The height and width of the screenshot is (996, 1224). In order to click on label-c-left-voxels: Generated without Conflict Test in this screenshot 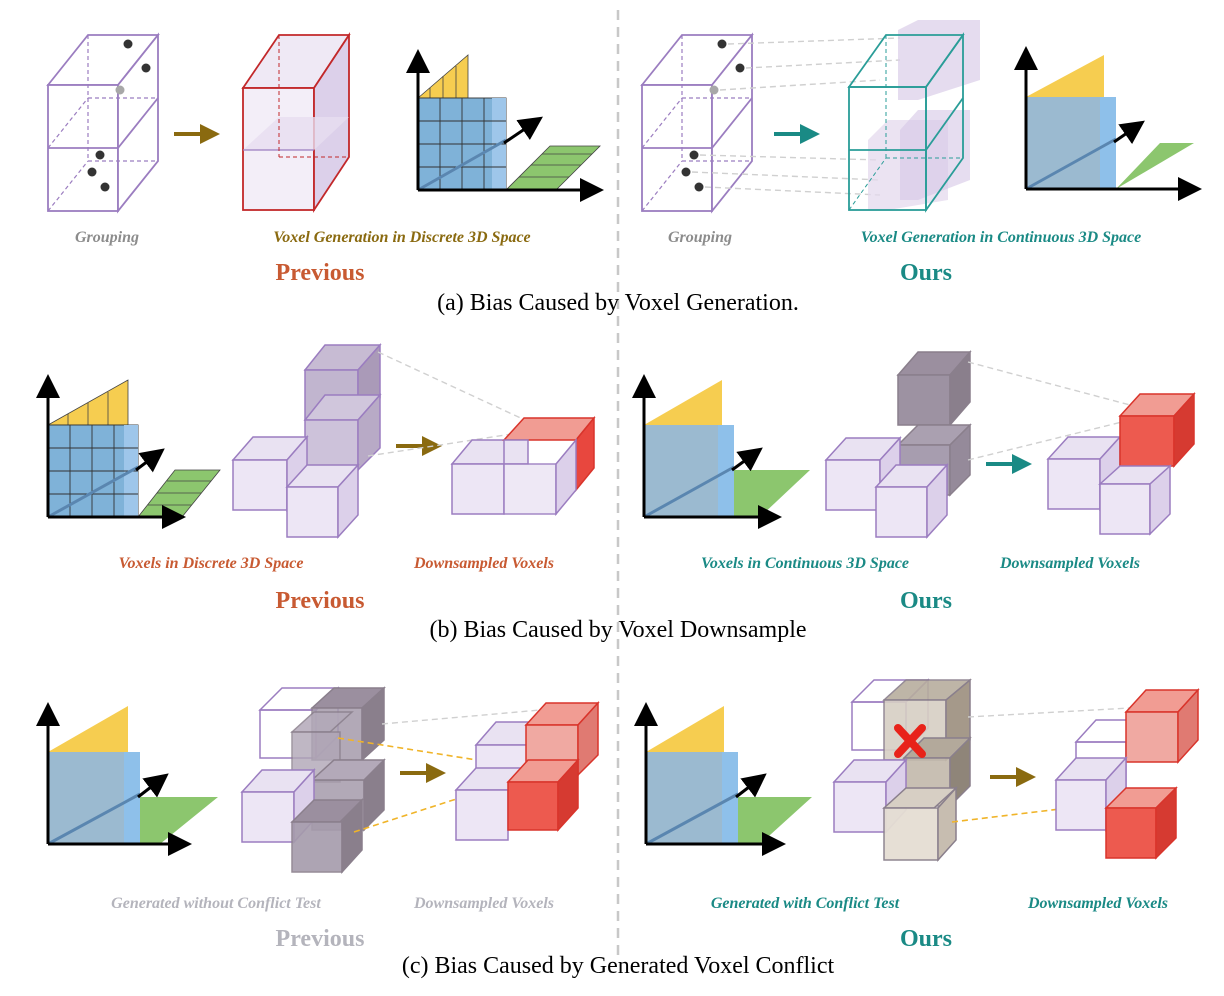, I will do `click(216, 903)`.